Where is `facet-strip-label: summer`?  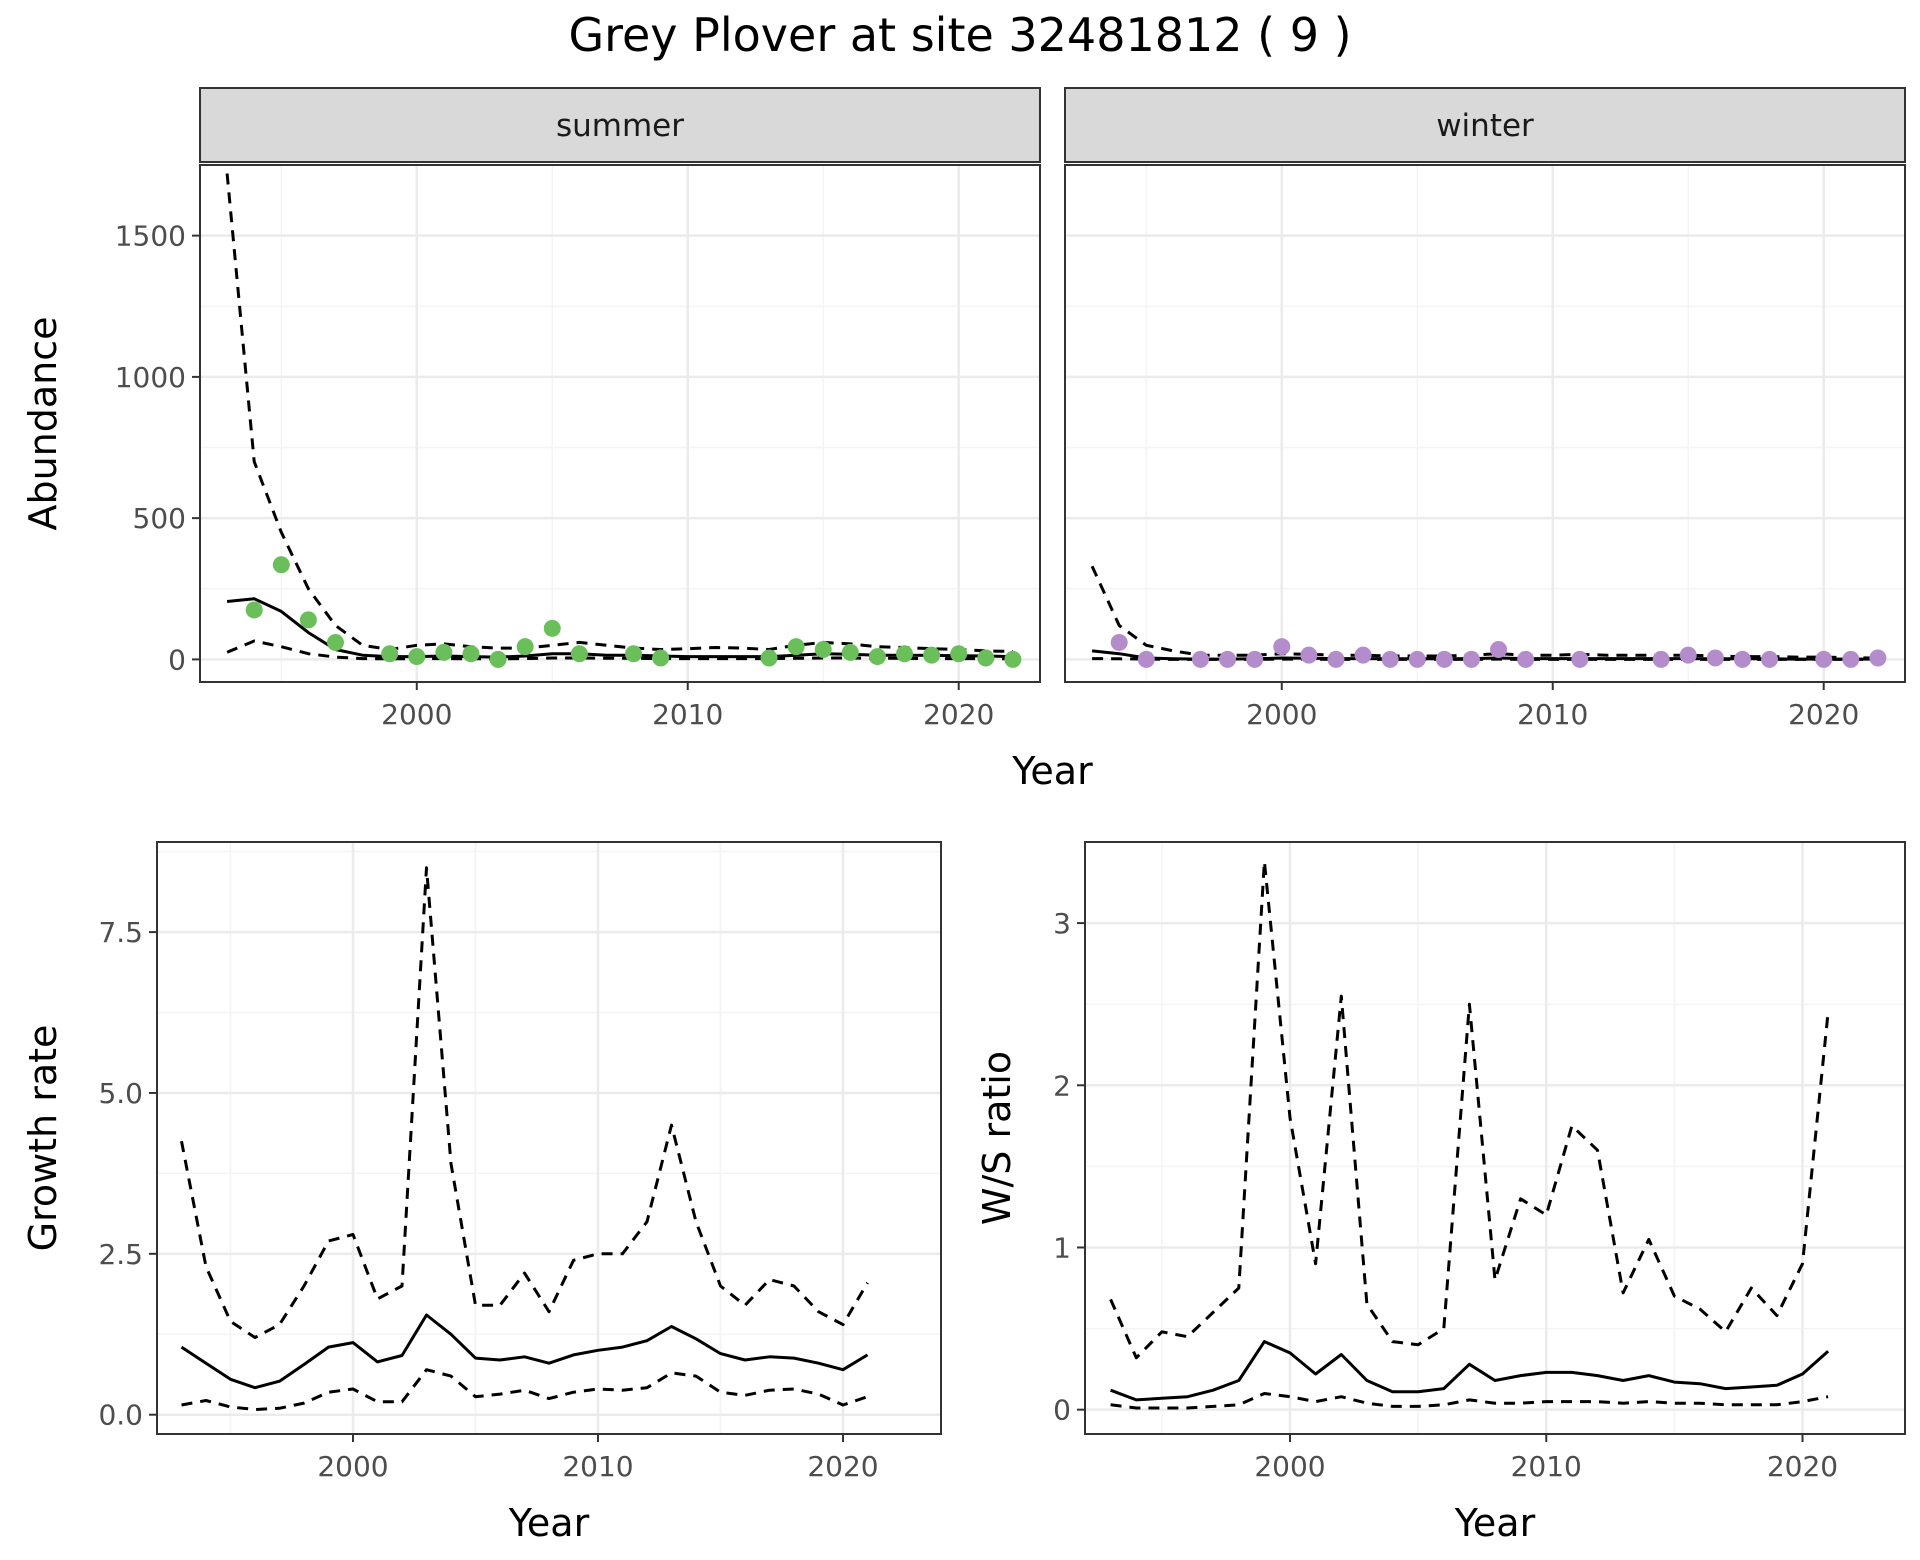
facet-strip-label: summer is located at coordinates (620, 126).